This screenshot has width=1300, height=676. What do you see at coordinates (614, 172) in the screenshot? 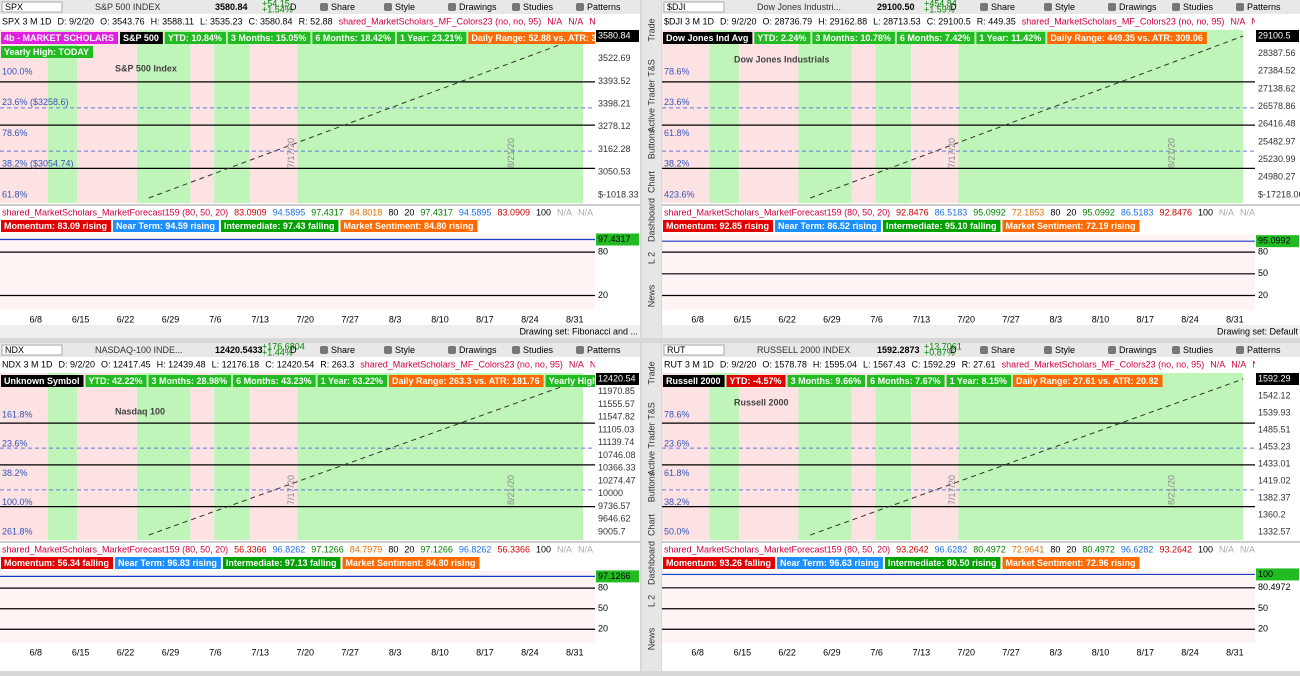
I see `price-axis-label: 3050.53` at bounding box center [614, 172].